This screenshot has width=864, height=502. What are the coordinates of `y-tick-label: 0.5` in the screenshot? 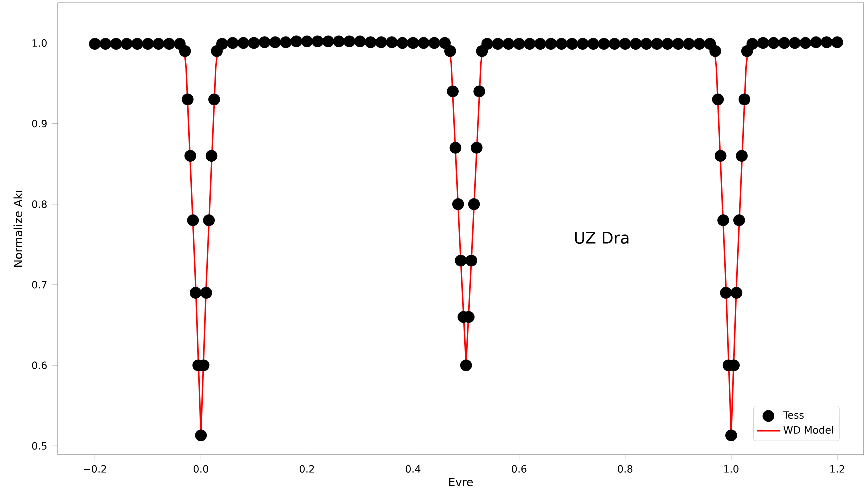 It's located at (39, 446).